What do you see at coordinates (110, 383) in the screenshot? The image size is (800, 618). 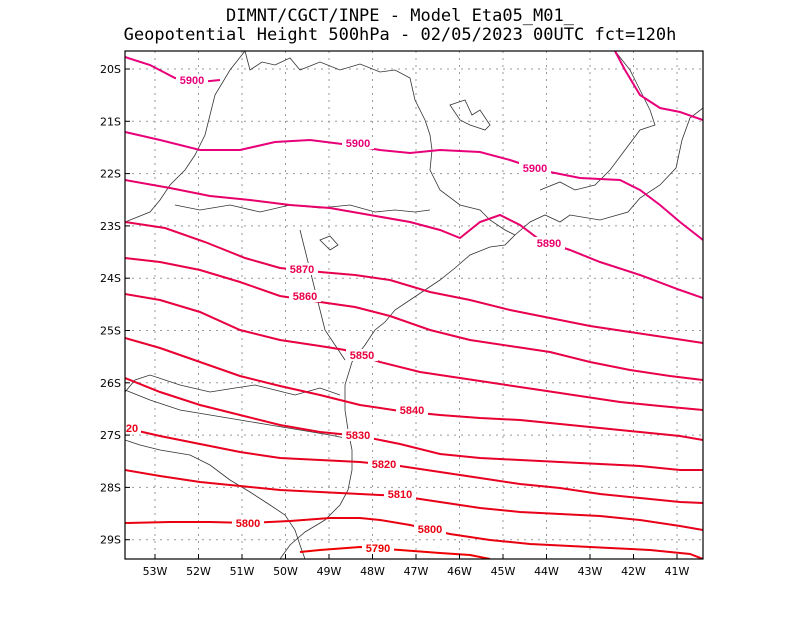 I see `lat-tick-label: 26S` at bounding box center [110, 383].